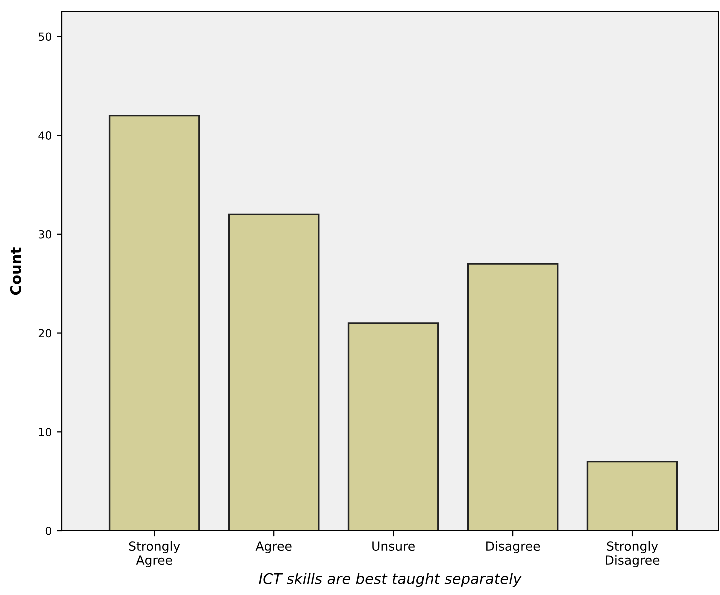 This screenshot has height=595, width=720. I want to click on x-axis-title: ICT skills are best taught separately, so click(390, 580).